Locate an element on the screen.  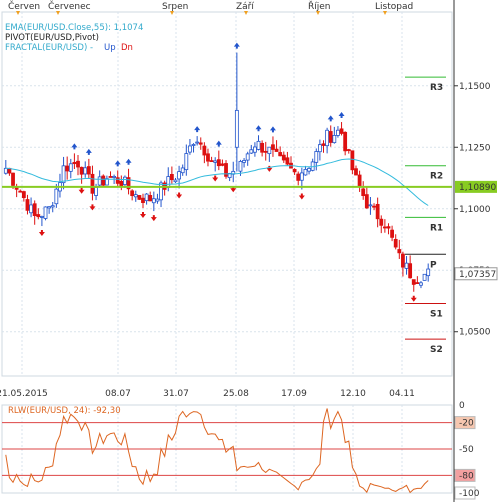
rlw-tick-label: 0 is located at coordinates (462, 406).